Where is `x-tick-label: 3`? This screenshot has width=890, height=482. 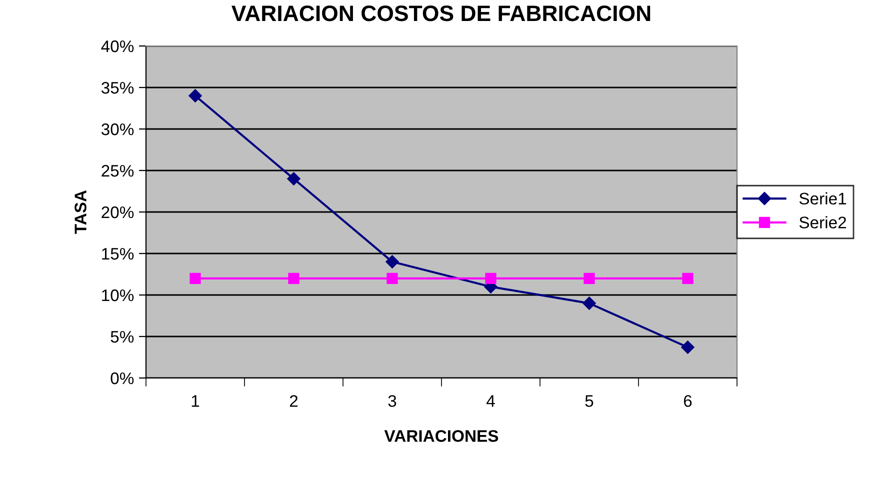 x-tick-label: 3 is located at coordinates (392, 401).